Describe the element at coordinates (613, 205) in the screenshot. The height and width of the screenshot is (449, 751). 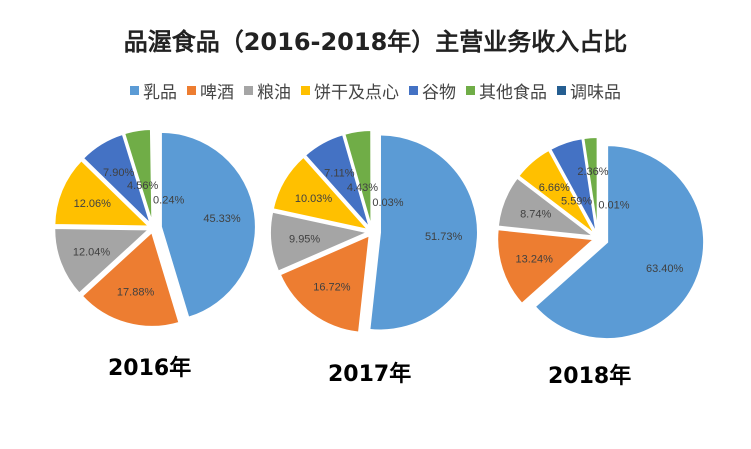
I see `data-label: 0.01%` at that location.